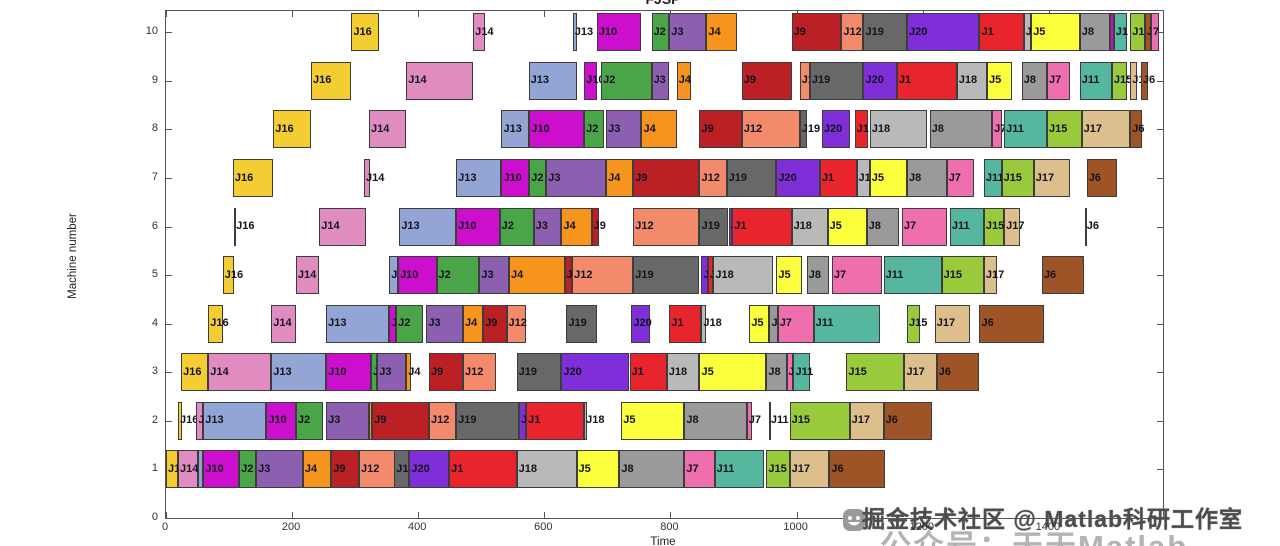  Describe the element at coordinates (201, 469) in the screenshot. I see `gantt-bar` at that location.